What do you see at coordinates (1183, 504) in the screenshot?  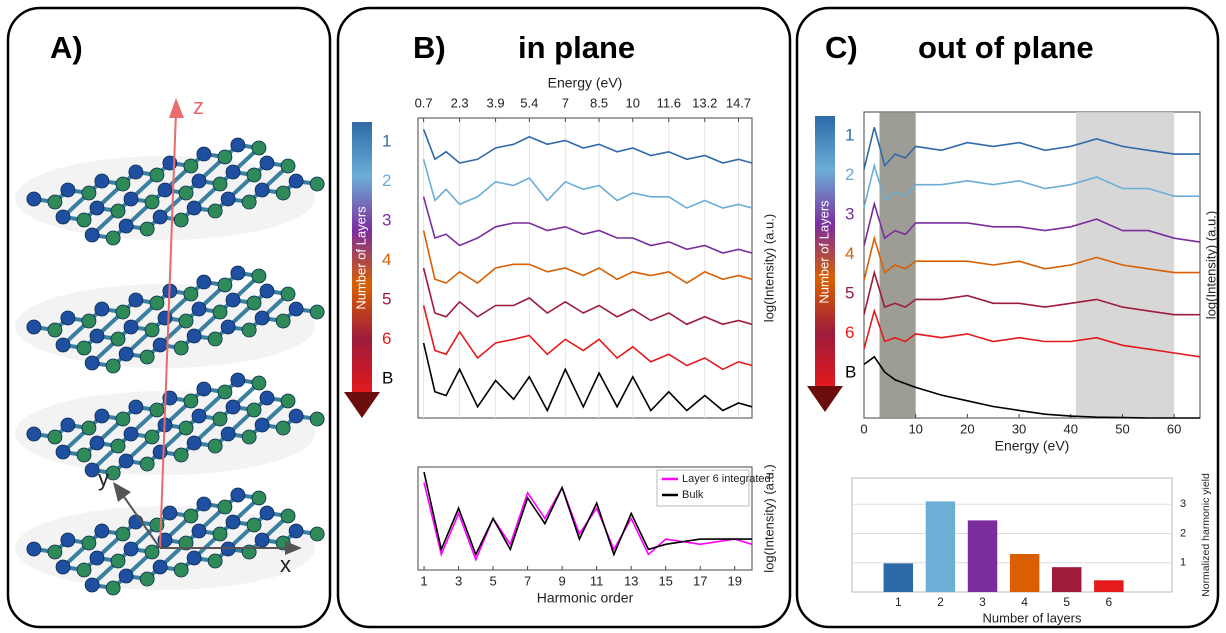 I see `y-tick-label: 3` at bounding box center [1183, 504].